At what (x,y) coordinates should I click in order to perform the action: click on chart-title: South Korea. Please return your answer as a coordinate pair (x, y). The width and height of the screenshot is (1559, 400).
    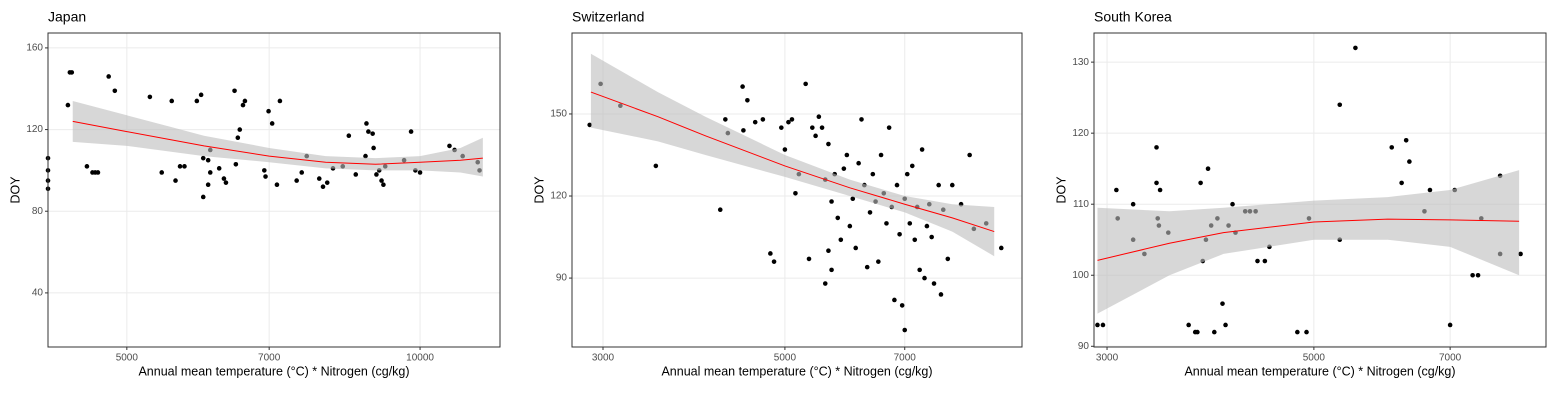
    Looking at the image, I should click on (1133, 17).